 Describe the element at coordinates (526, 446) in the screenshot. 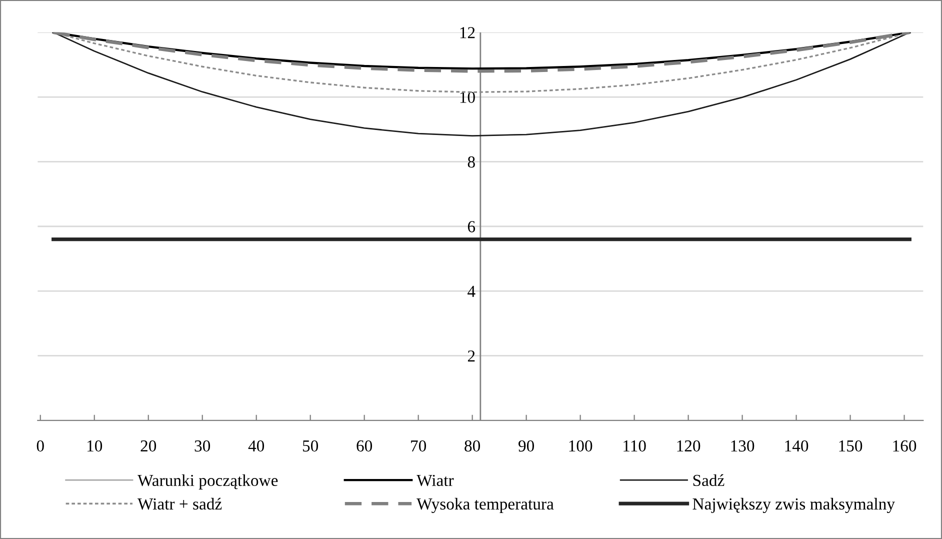

I see `x-tick-label: 90` at that location.